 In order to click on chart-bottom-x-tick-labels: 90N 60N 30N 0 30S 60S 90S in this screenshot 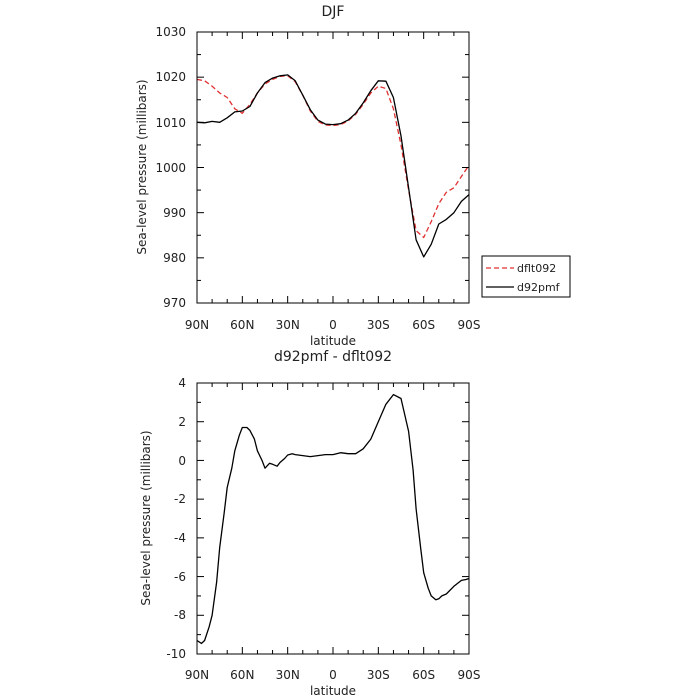, I will do `click(333, 675)`.